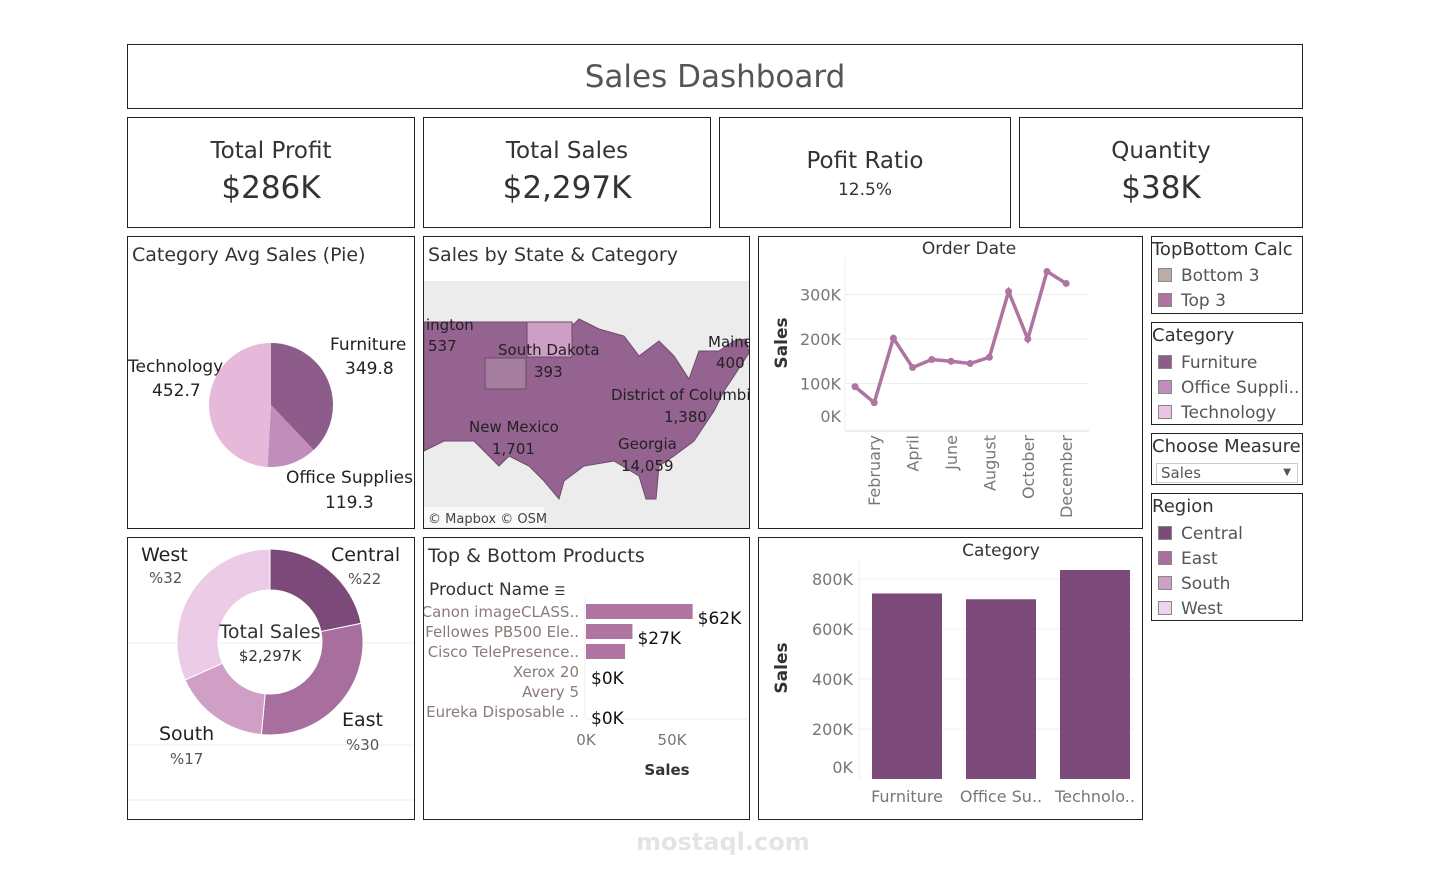 The image size is (1447, 877). Describe the element at coordinates (1227, 473) in the screenshot. I see `measure-dropdown: Sales ▼` at that location.